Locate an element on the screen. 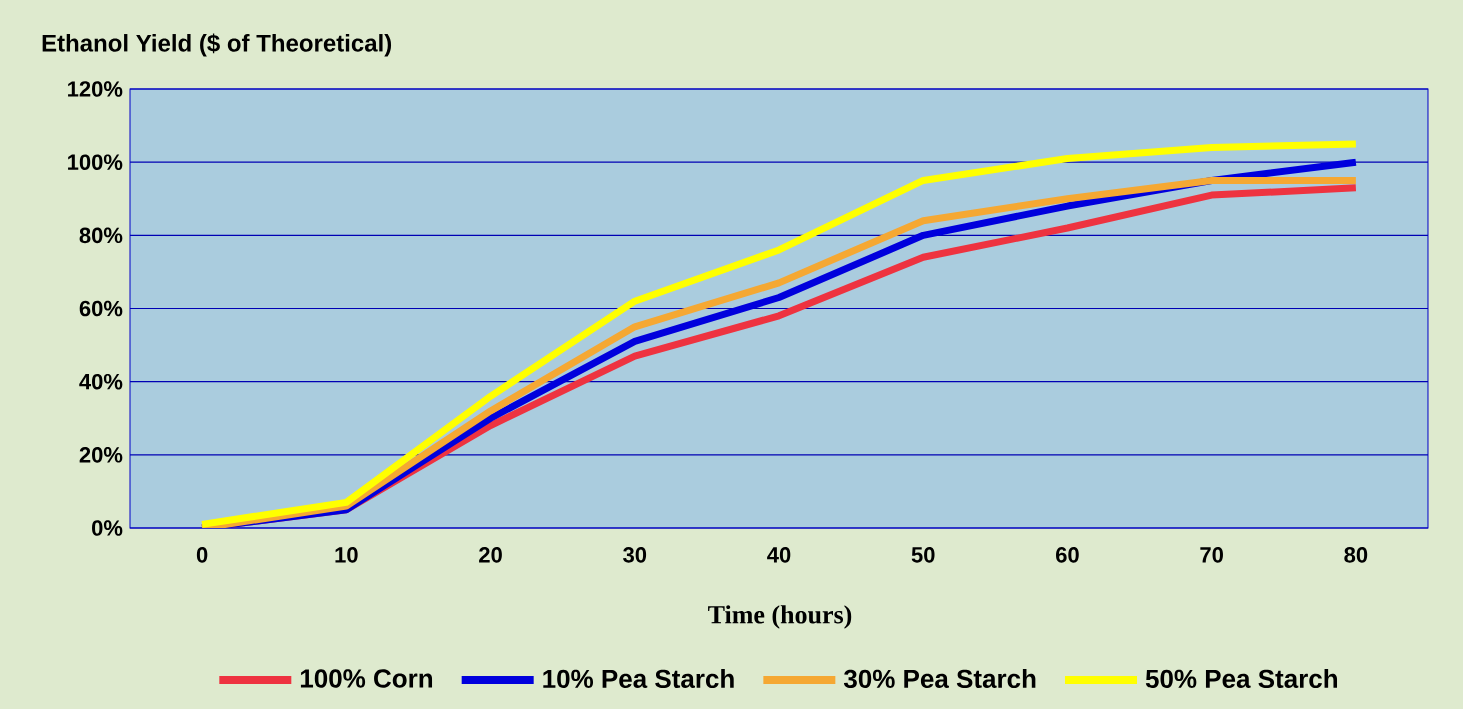 This screenshot has width=1463, height=709. x-tick-label: 50 is located at coordinates (923, 555).